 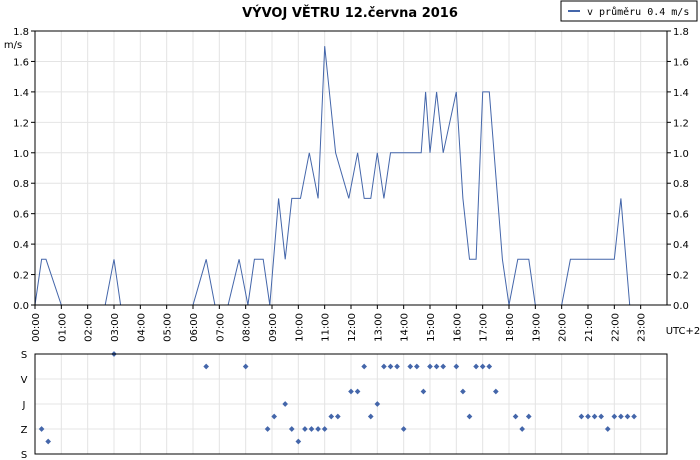 What do you see at coordinates (681, 184) in the screenshot?
I see `y-tick-label-right: 0.8` at bounding box center [681, 184].